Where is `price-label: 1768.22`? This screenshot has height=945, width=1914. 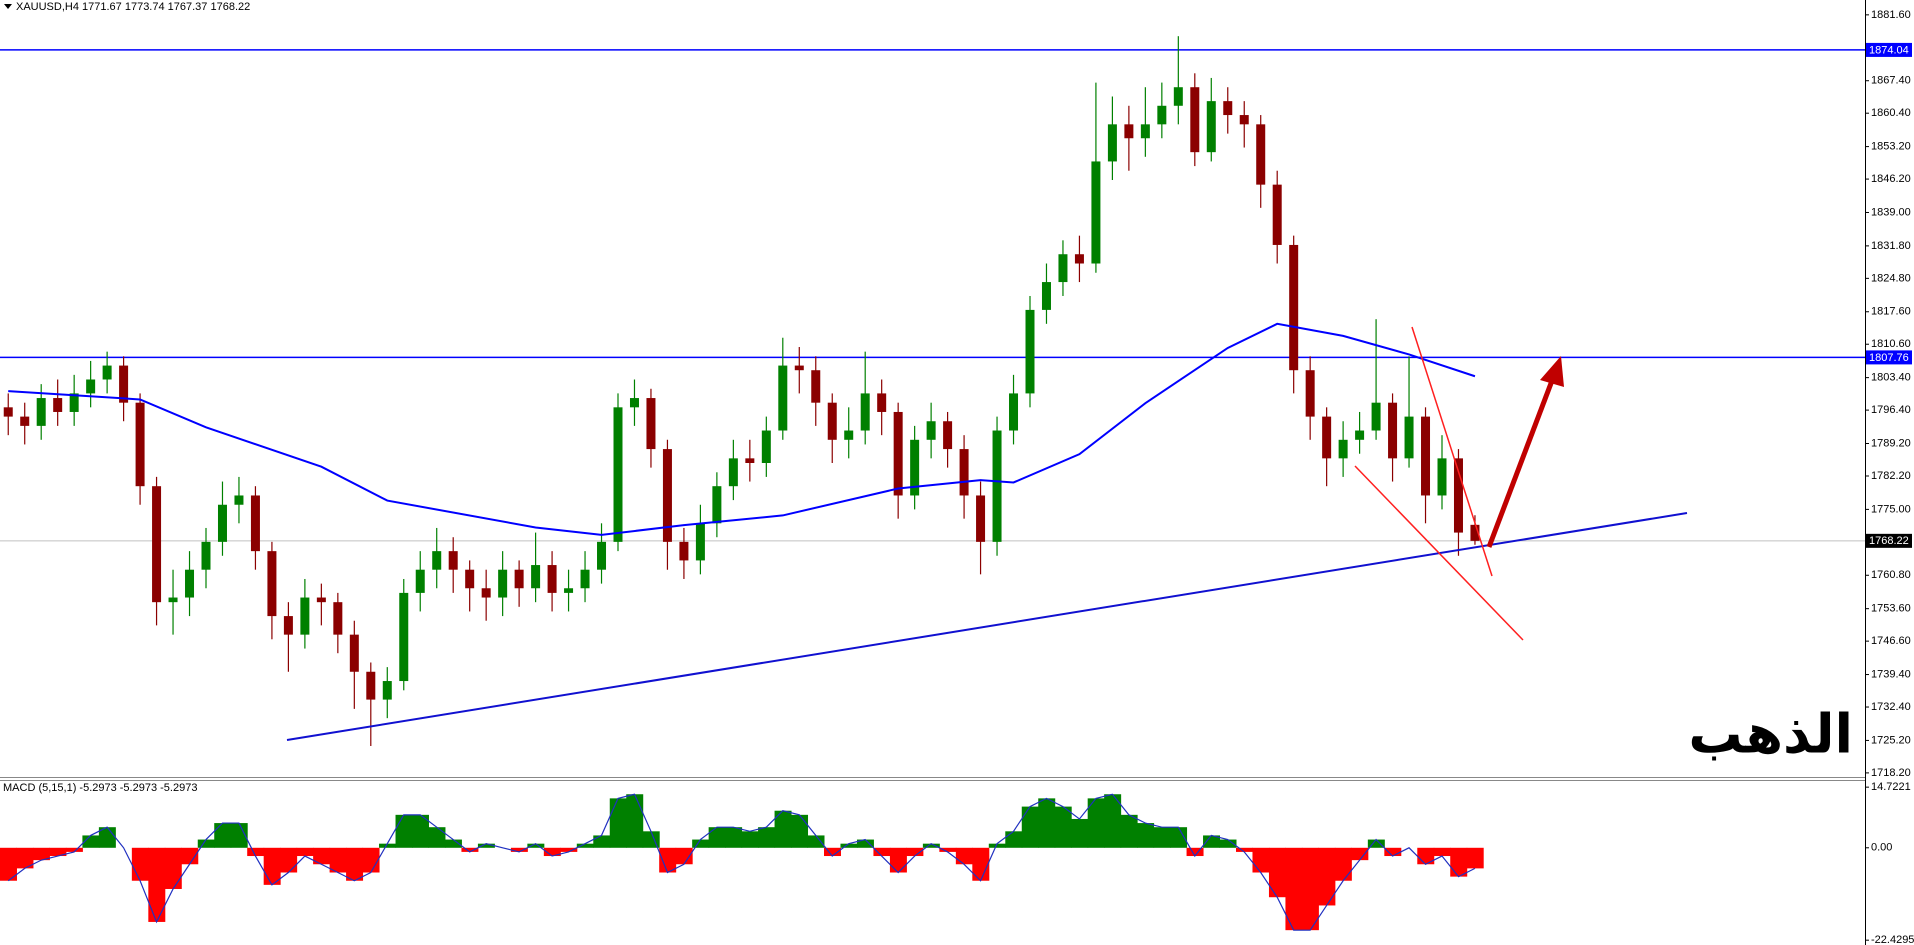
price-label: 1768.22 is located at coordinates (1889, 541).